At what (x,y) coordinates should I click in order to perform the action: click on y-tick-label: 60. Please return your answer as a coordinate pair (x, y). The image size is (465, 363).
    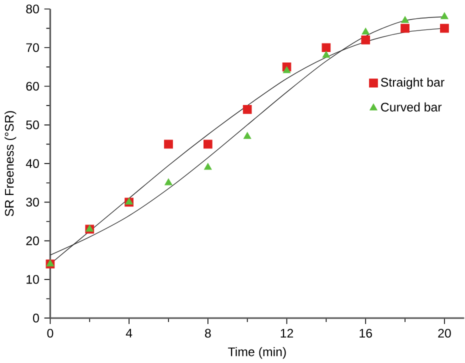
    Looking at the image, I should click on (32, 86).